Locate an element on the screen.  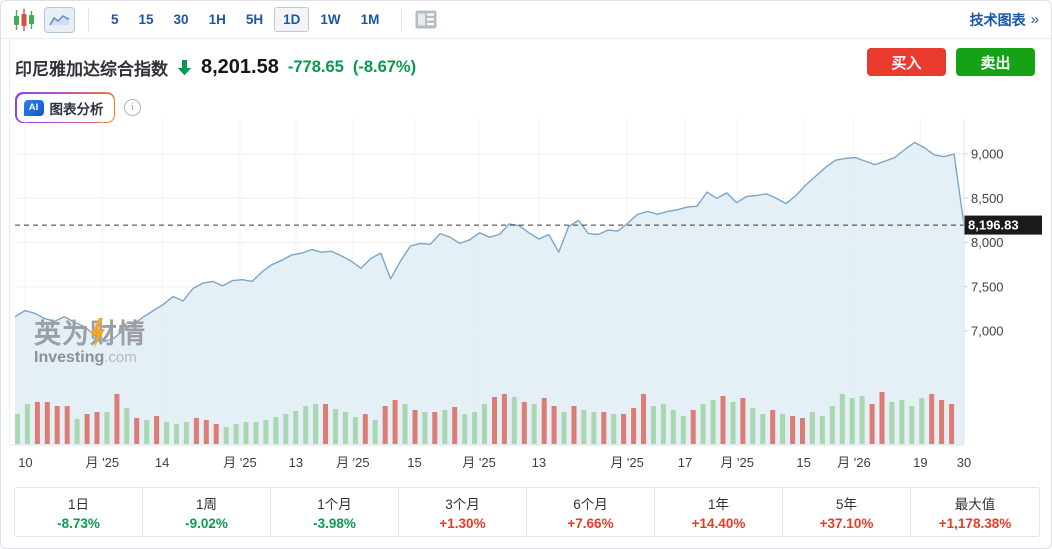
performance-value: +37.10% is located at coordinates (846, 523).